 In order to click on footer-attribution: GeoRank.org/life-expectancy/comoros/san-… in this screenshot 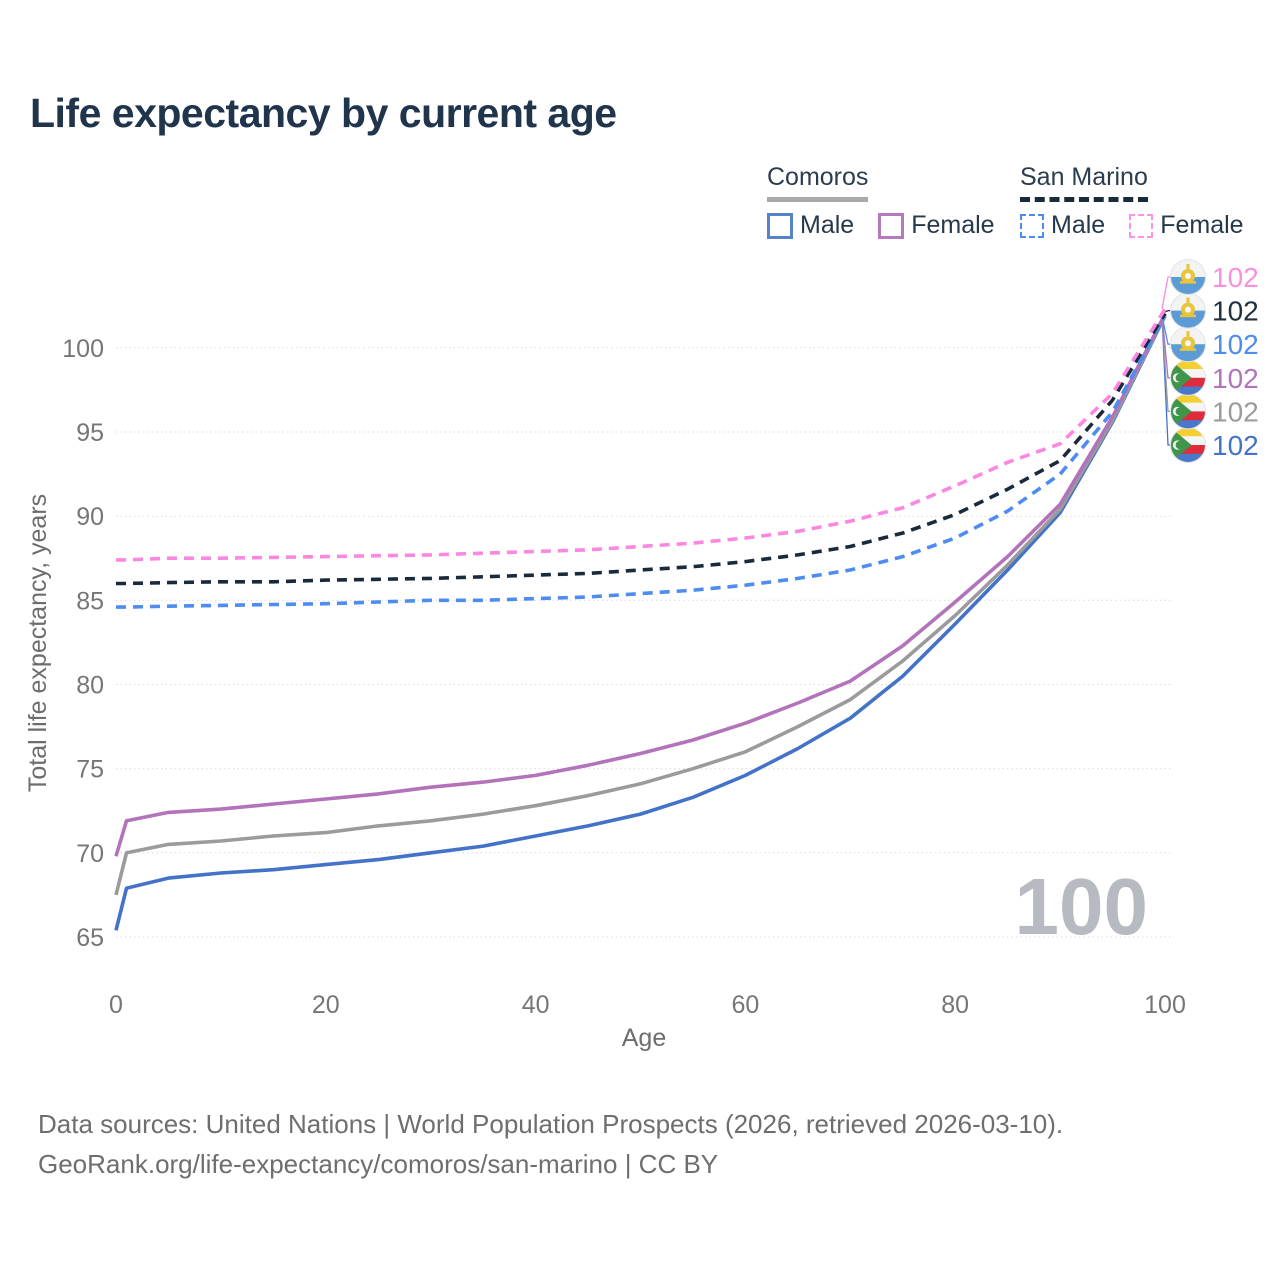, I will do `click(378, 1164)`.